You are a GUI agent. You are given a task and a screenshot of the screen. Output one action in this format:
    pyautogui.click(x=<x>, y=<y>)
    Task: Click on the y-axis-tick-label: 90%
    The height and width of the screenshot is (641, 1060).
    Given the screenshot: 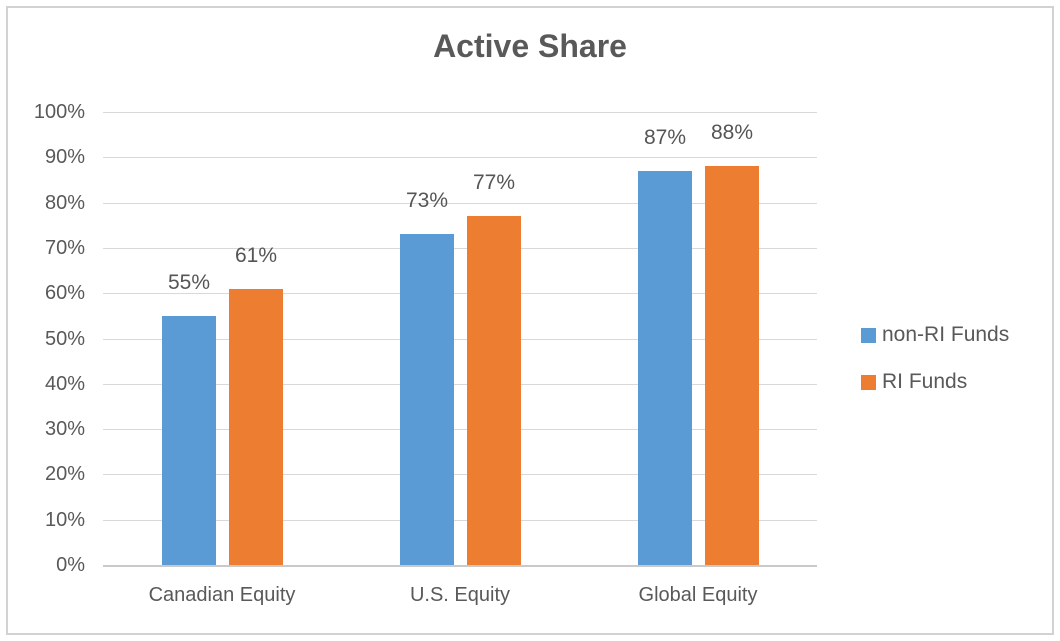 What is the action you would take?
    pyautogui.click(x=64, y=157)
    